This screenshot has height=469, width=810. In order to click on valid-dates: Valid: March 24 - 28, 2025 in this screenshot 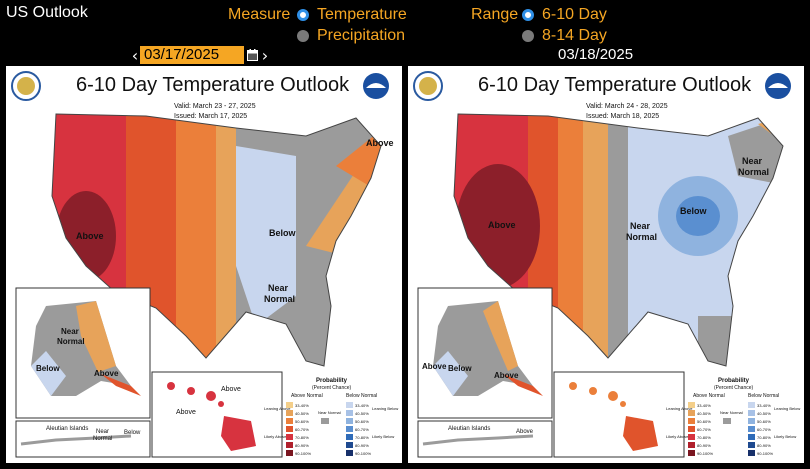, I will do `click(627, 106)`.